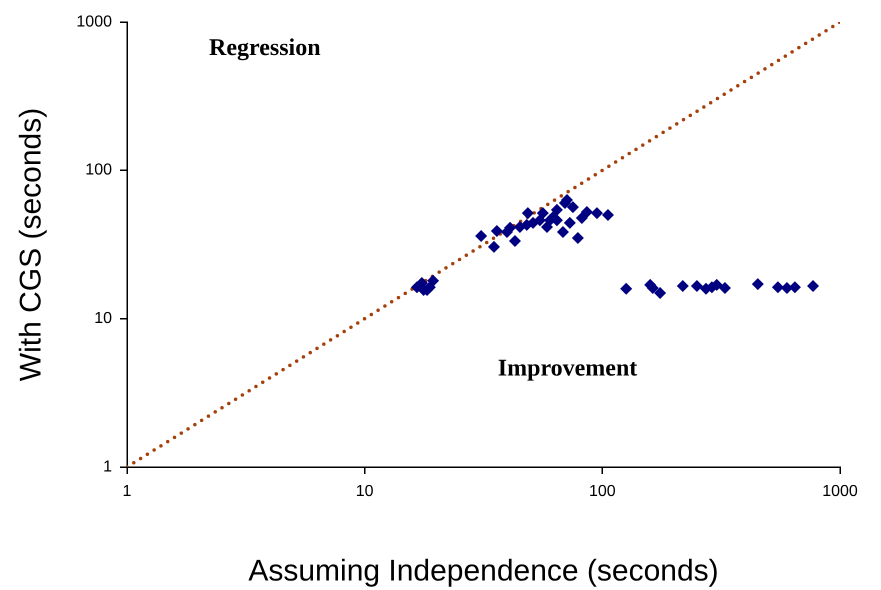 The image size is (881, 590). What do you see at coordinates (483, 571) in the screenshot?
I see `x-axis-title: Assuming Independence (seconds)` at bounding box center [483, 571].